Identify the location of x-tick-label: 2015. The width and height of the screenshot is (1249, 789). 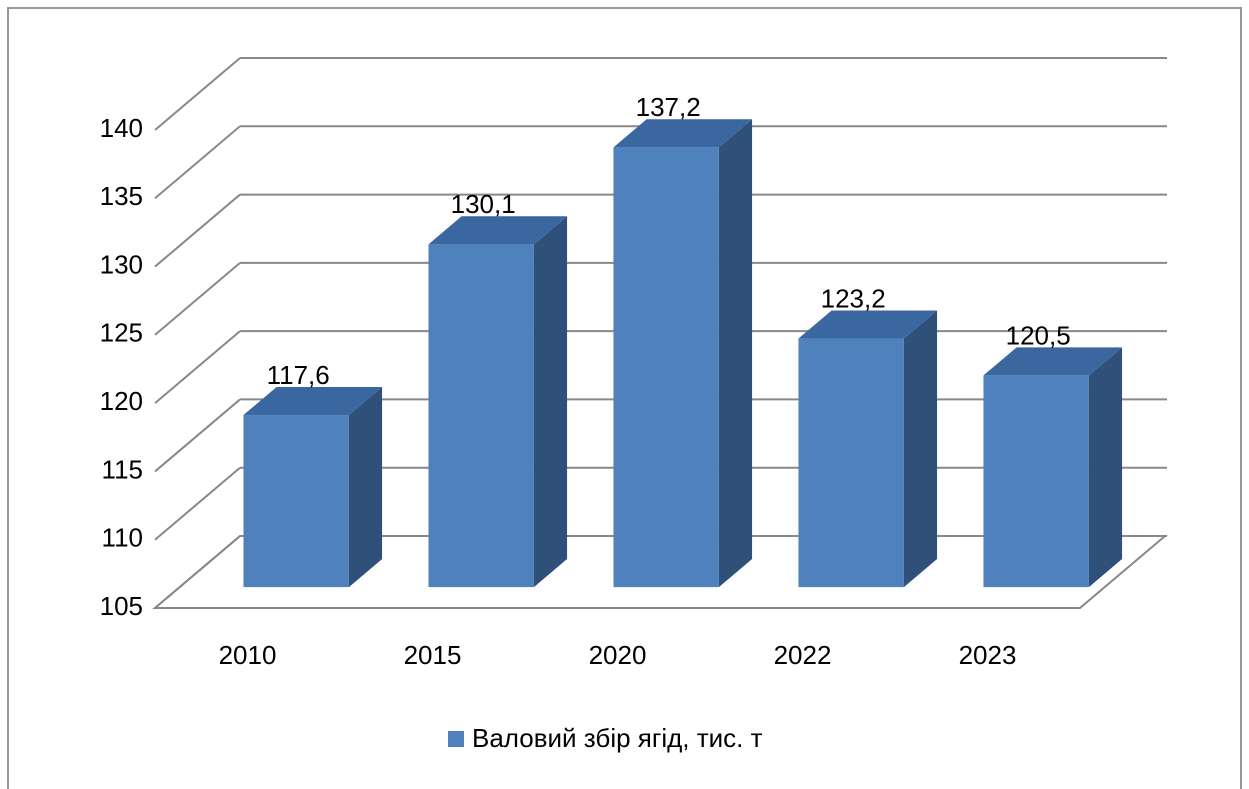
(433, 655).